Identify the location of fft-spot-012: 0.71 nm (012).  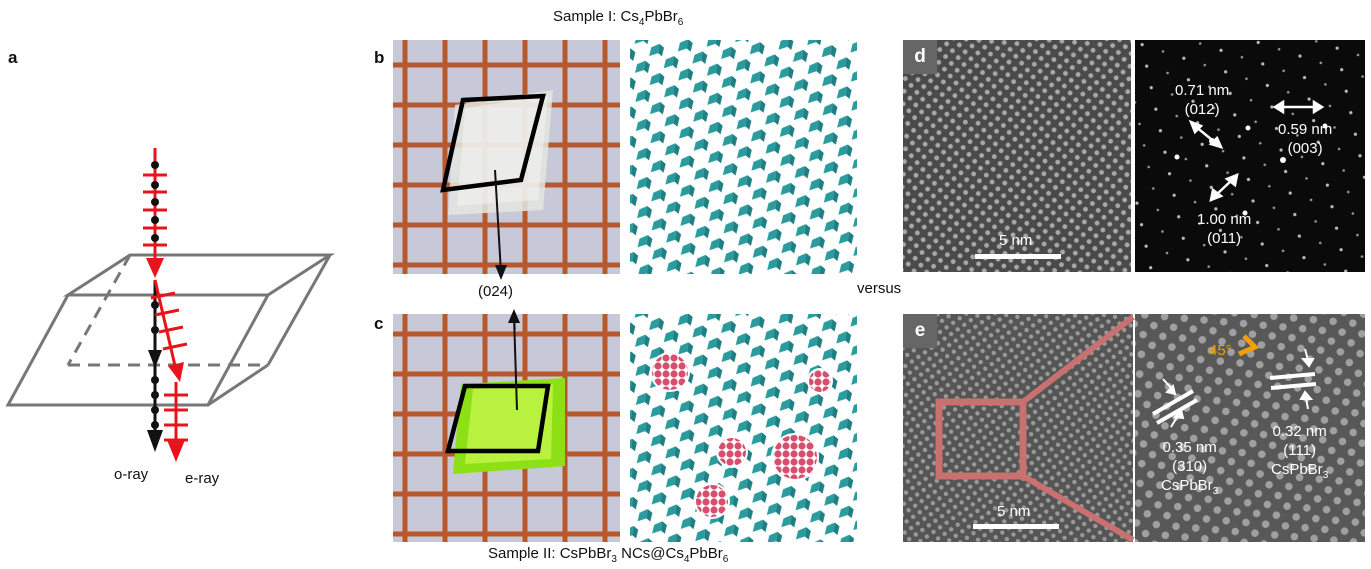
(1202, 100).